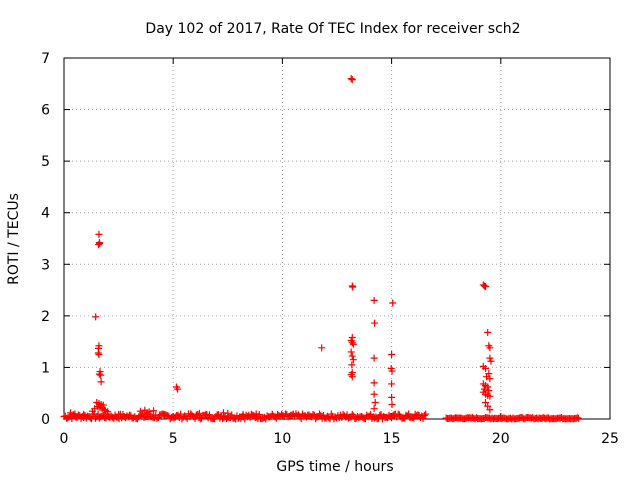  I want to click on y-tick-label: 2, so click(45, 317).